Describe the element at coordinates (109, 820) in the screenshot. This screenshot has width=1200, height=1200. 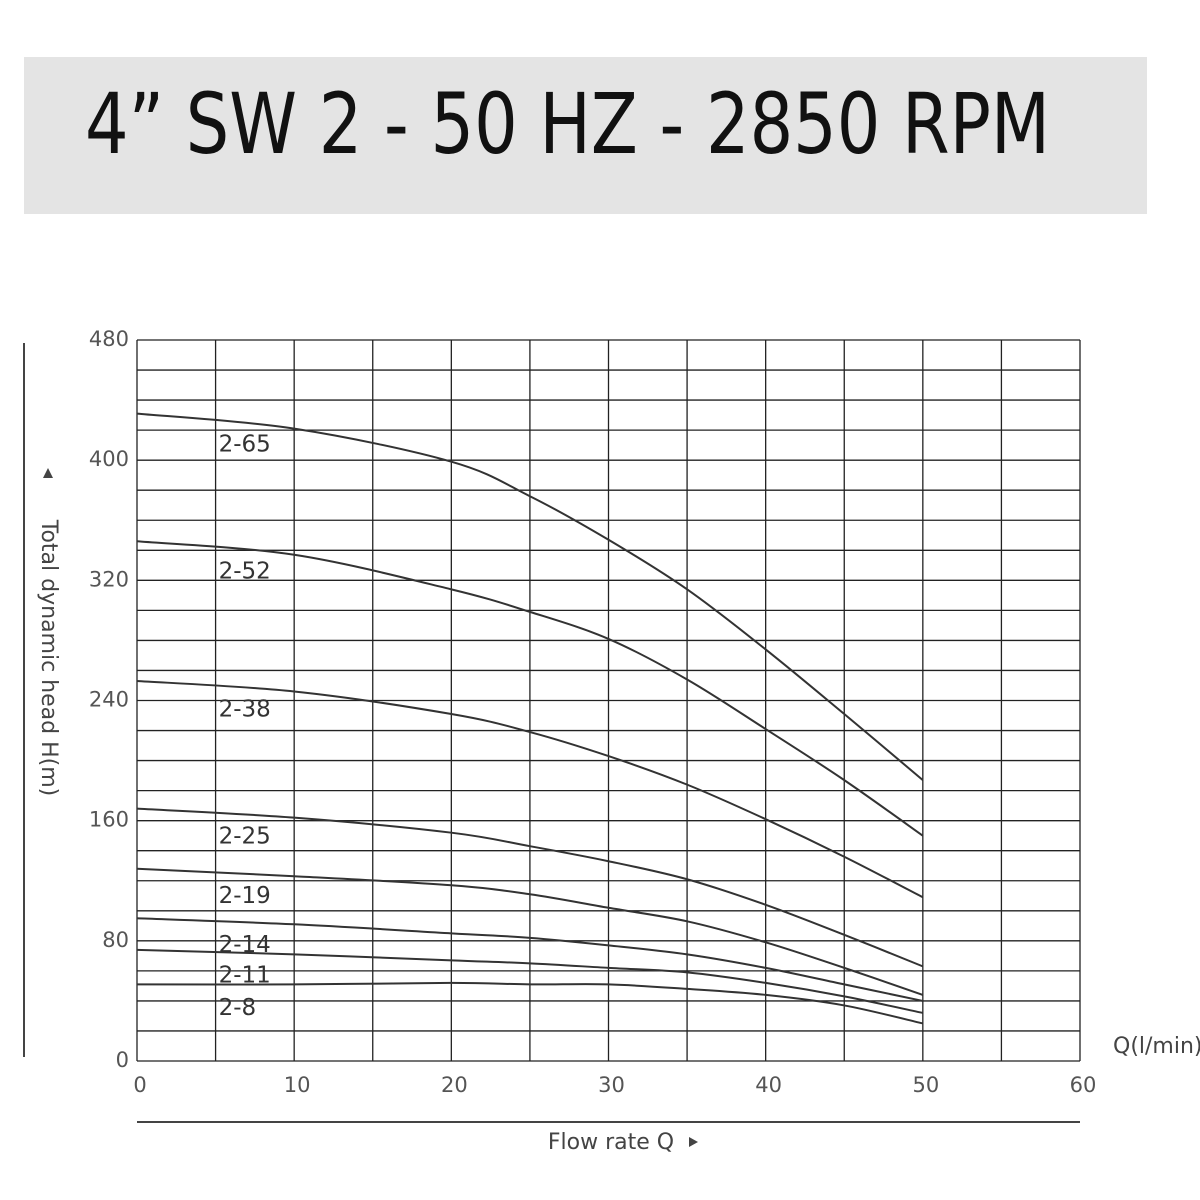
I see `y-tick-label: 160` at that location.